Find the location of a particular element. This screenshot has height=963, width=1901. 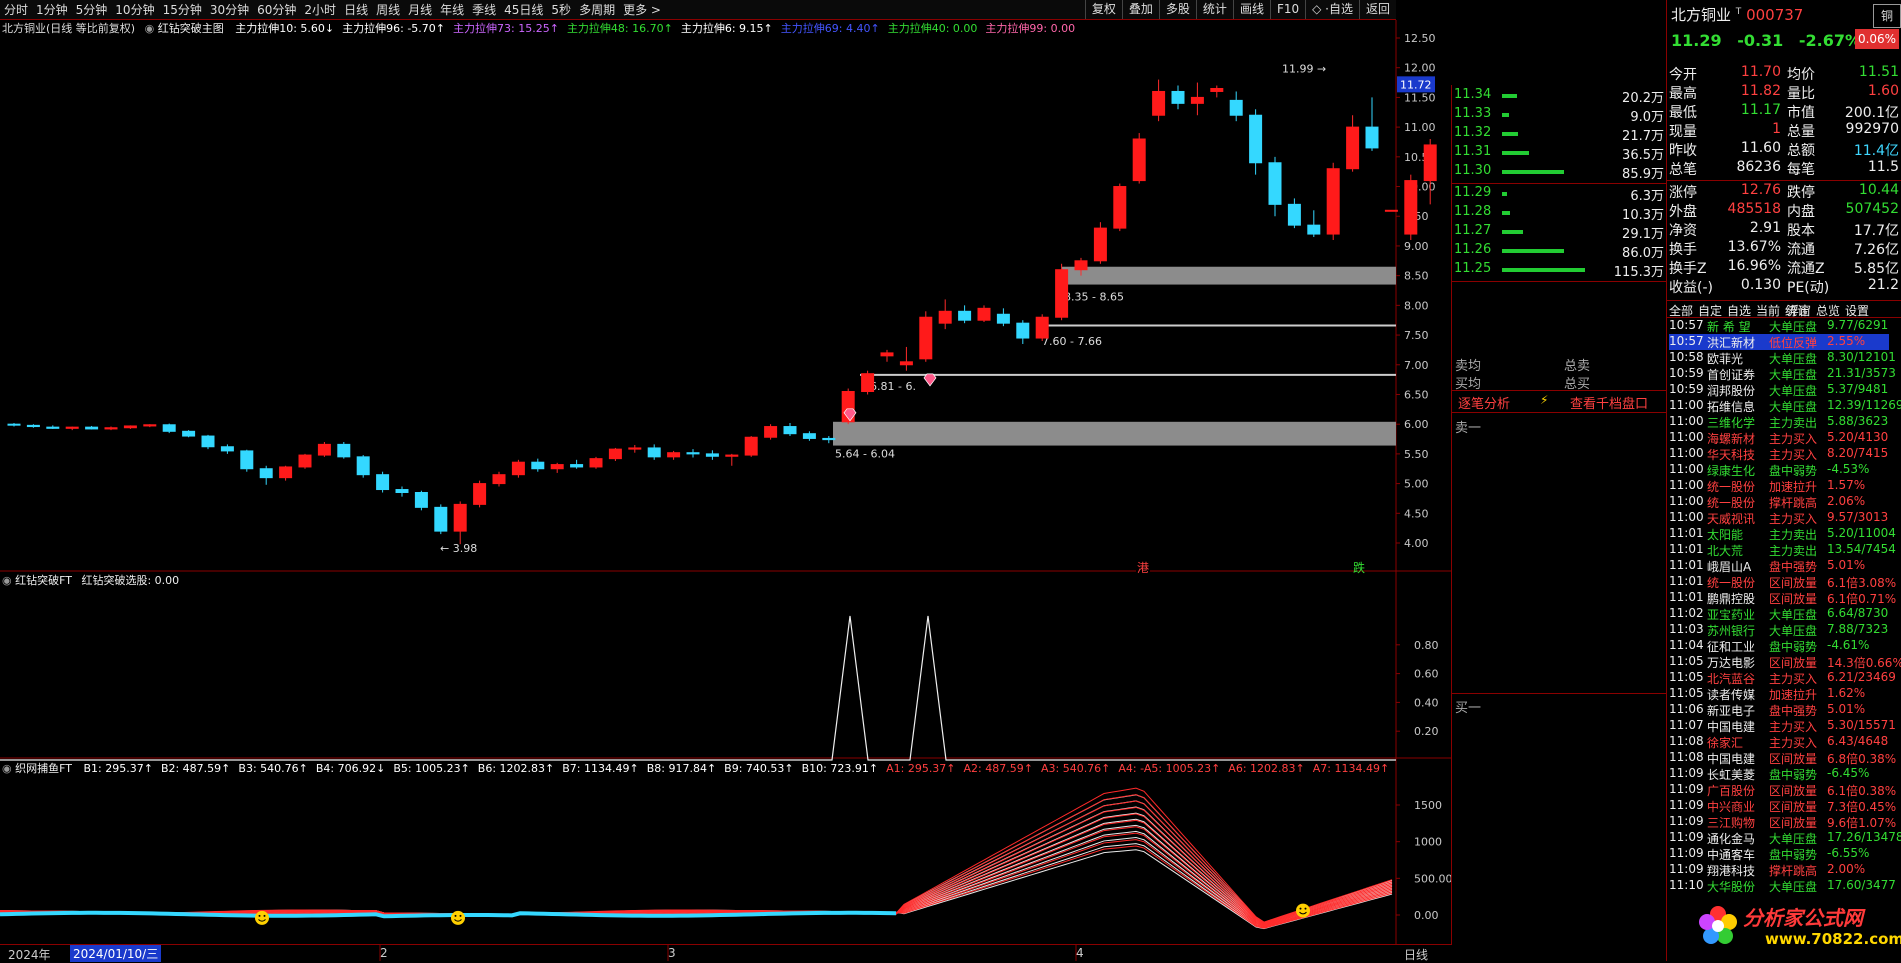

period-tab: 多周期 is located at coordinates (597, 10).